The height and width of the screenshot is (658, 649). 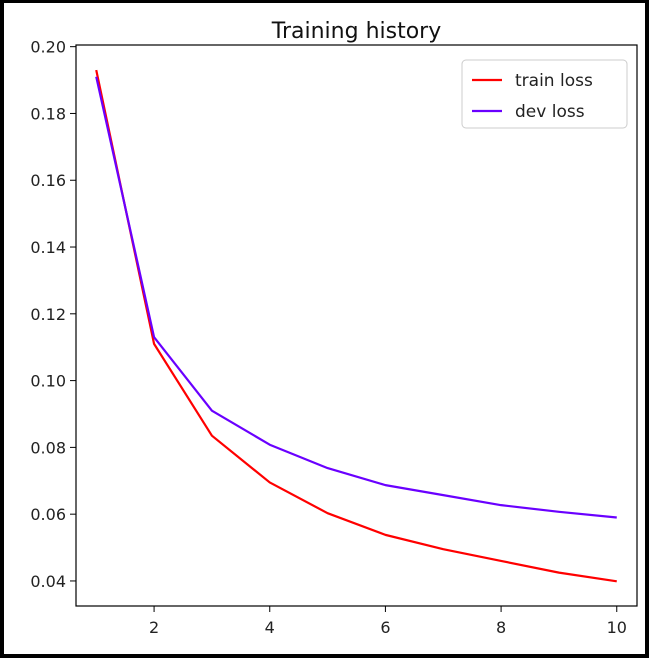 I want to click on x-axis-ticks: 2 4 6 8 10, so click(x=388, y=621).